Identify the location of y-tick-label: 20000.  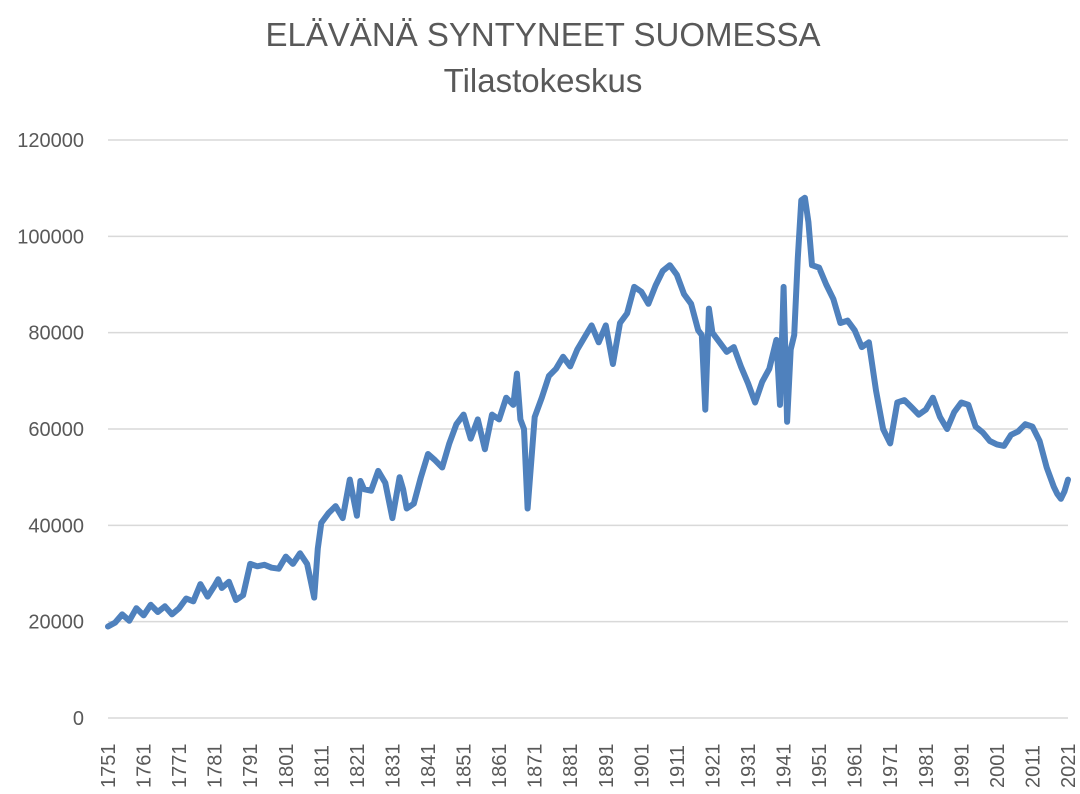
(56, 623).